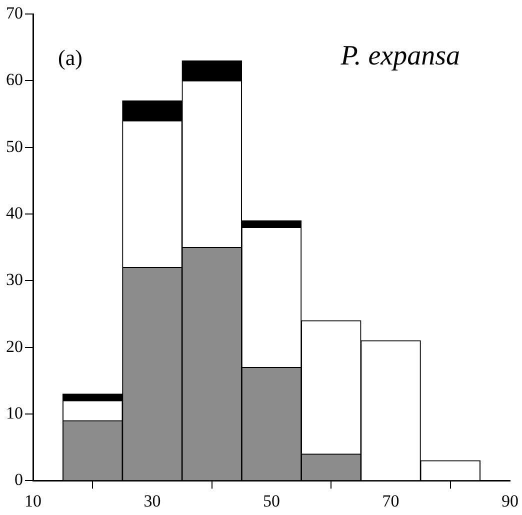 This screenshot has width=522, height=515. I want to click on y-tick-label: 20, so click(14, 346).